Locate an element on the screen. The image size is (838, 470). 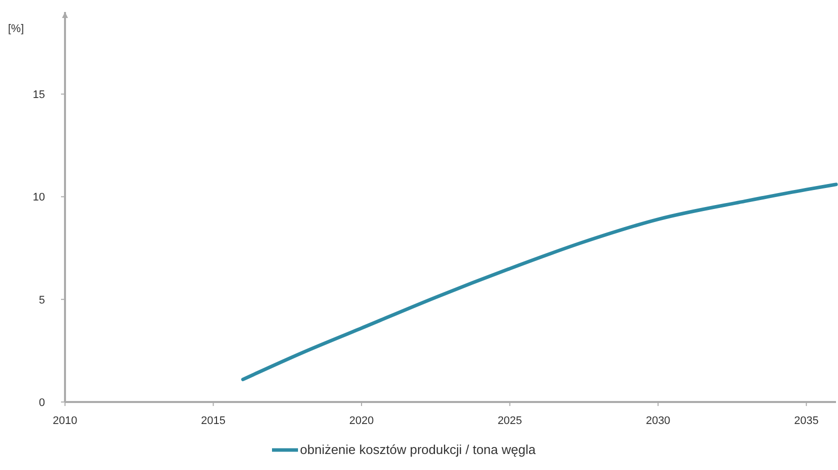
x-tick-label: 2030 is located at coordinates (658, 421).